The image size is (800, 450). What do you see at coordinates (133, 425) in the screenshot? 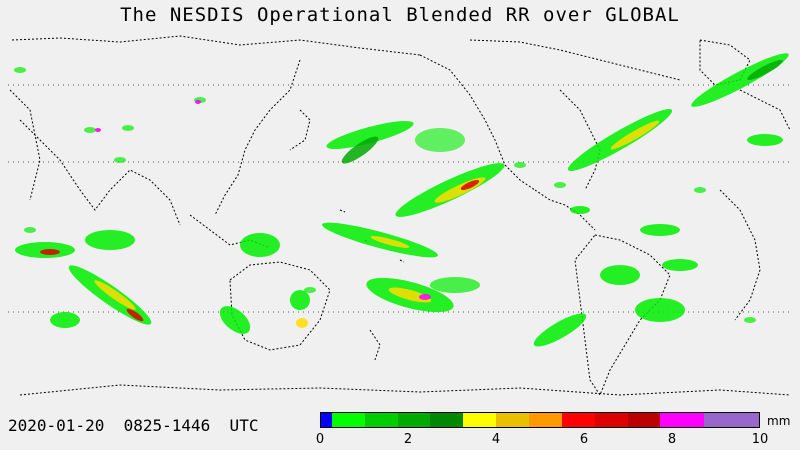
I see `observation-time: 2020-01-20 0825-1446 UTC` at bounding box center [133, 425].